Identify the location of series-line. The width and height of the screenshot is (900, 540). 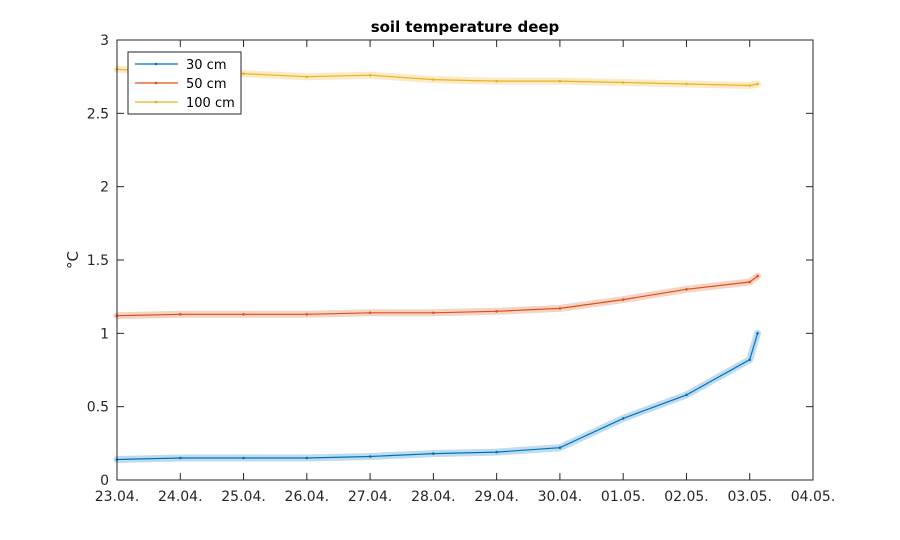
(437, 296).